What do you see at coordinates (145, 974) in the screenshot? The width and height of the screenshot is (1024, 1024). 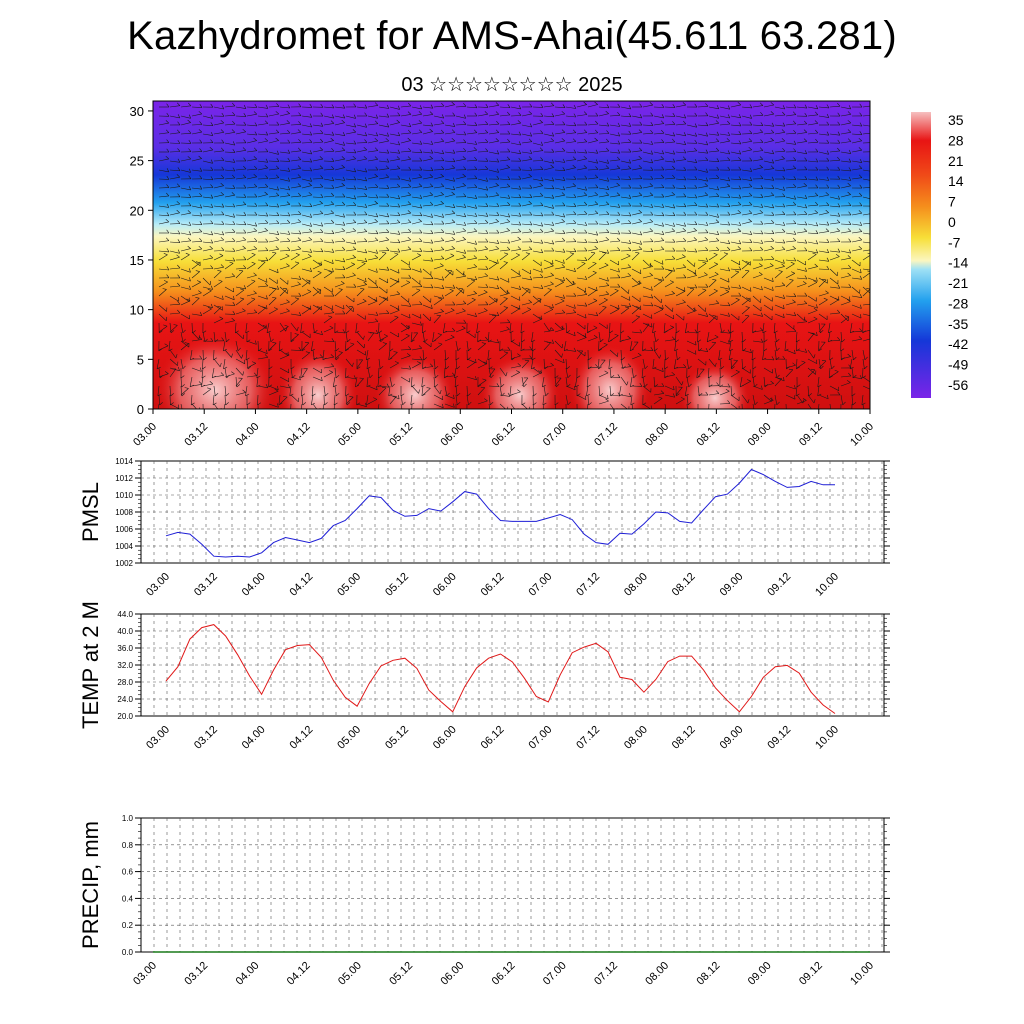 I see `precip-xtick-label: 03.00` at bounding box center [145, 974].